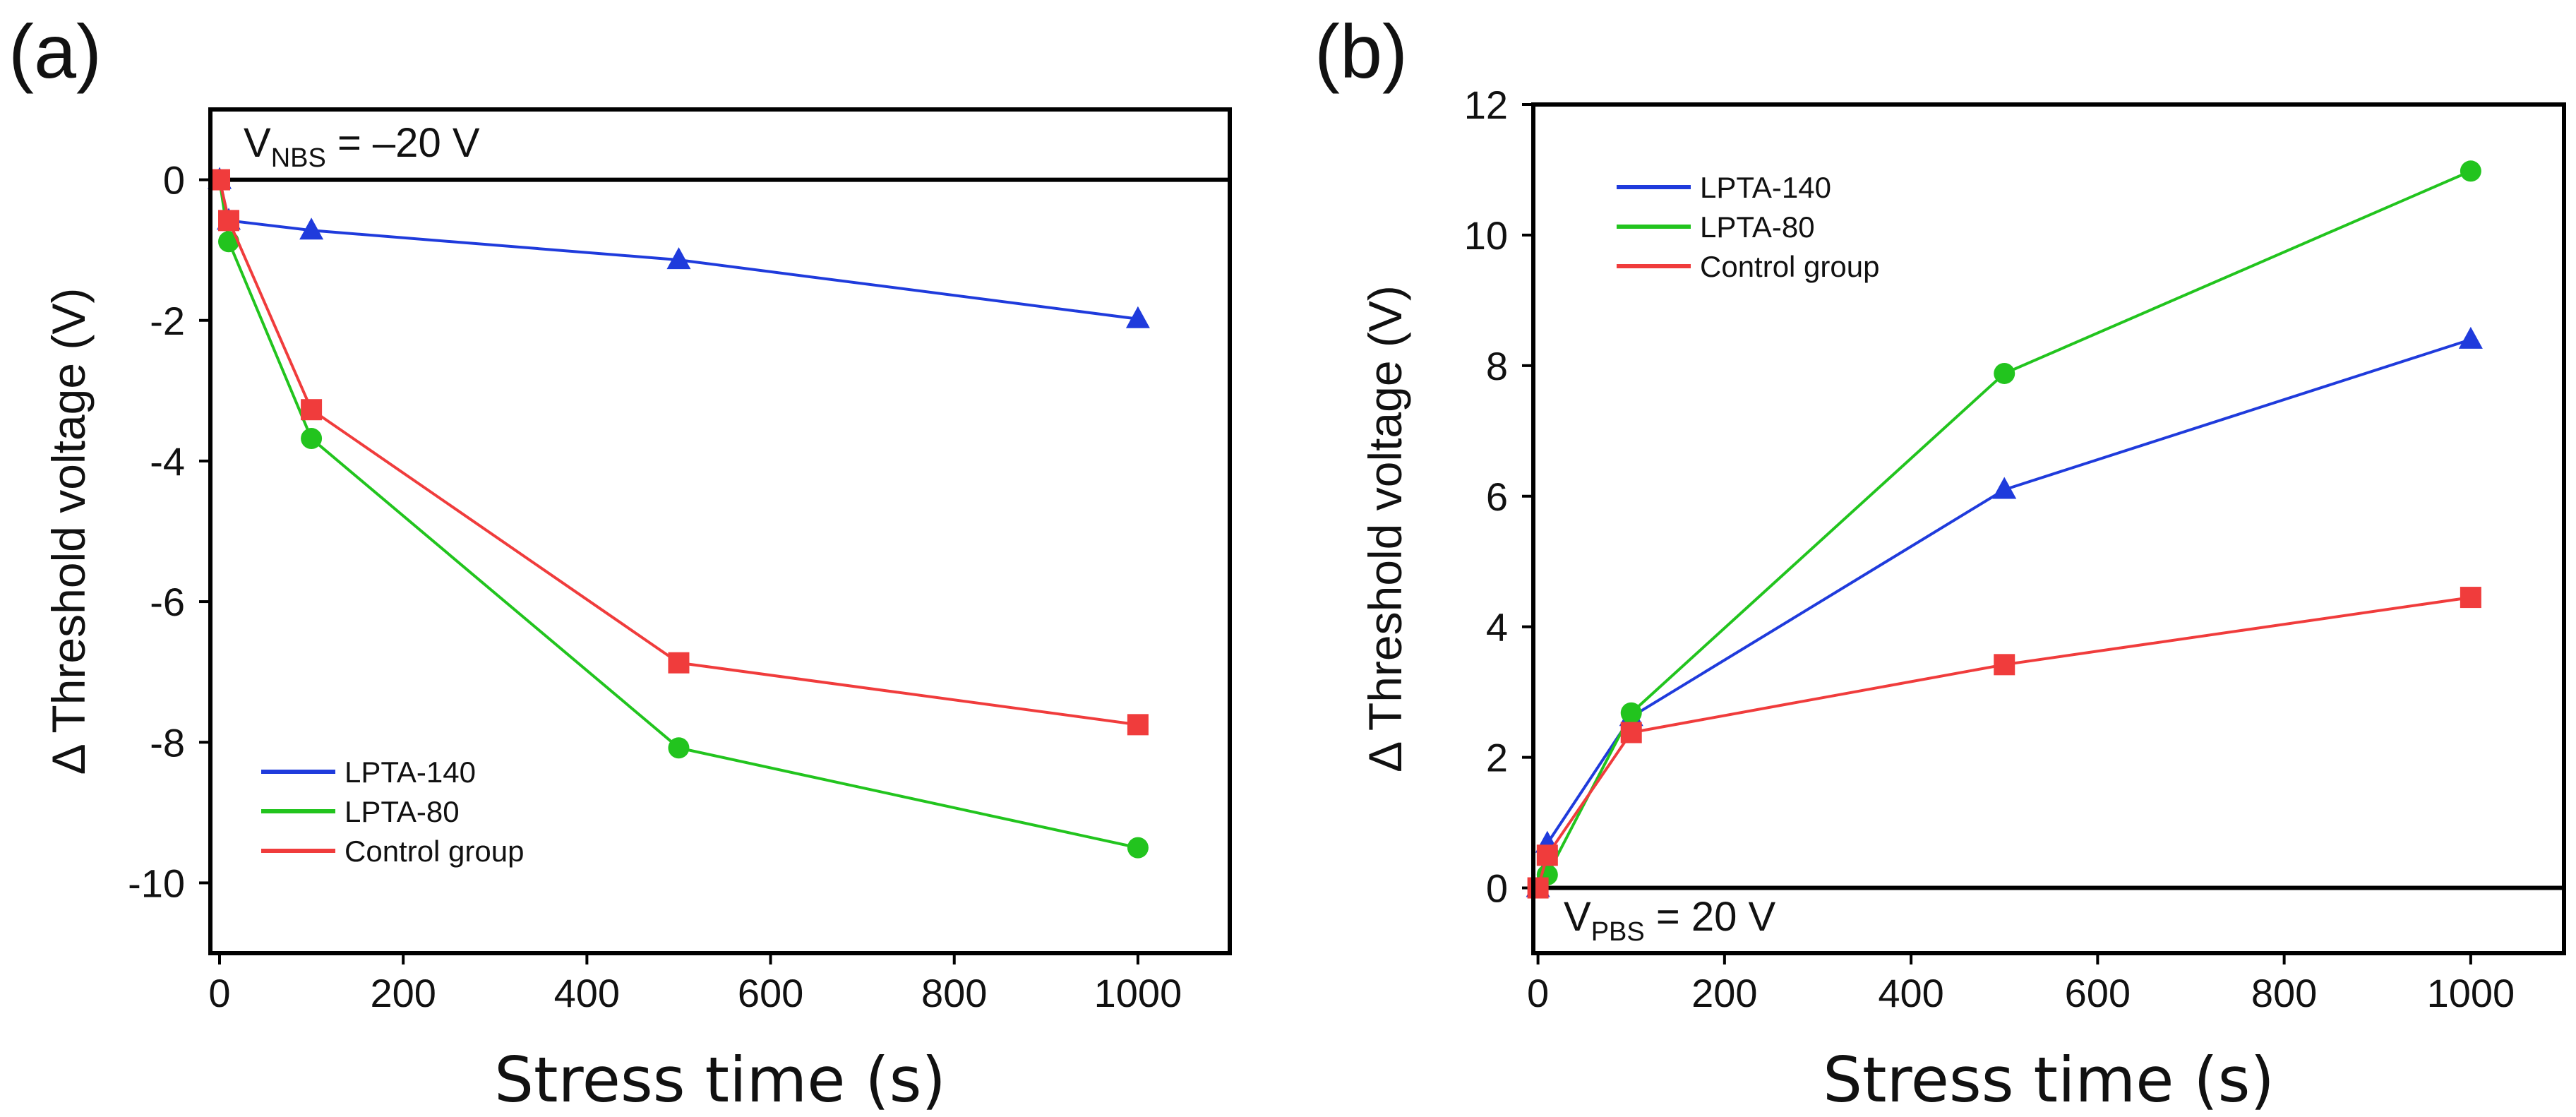 The width and height of the screenshot is (2576, 1117). Describe the element at coordinates (1497, 627) in the screenshot. I see `y-tick-label: 4` at that location.